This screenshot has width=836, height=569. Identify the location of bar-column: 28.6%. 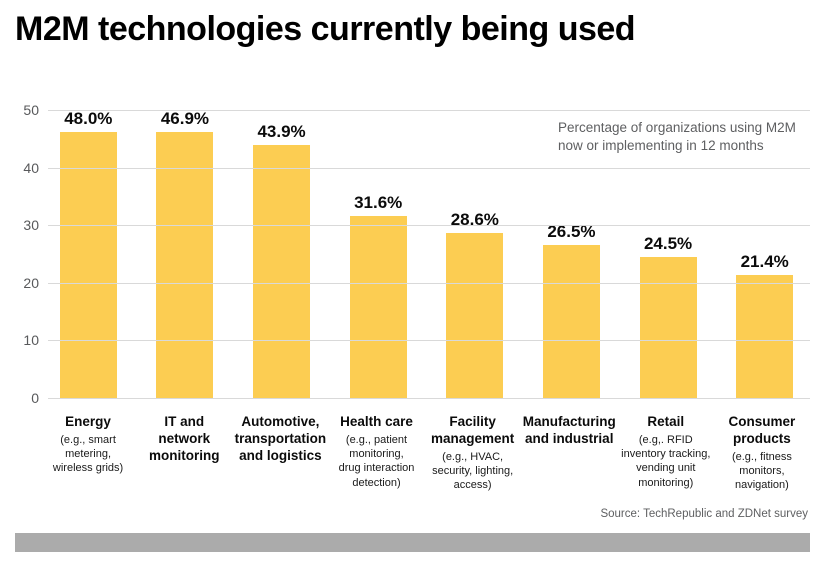
(475, 254).